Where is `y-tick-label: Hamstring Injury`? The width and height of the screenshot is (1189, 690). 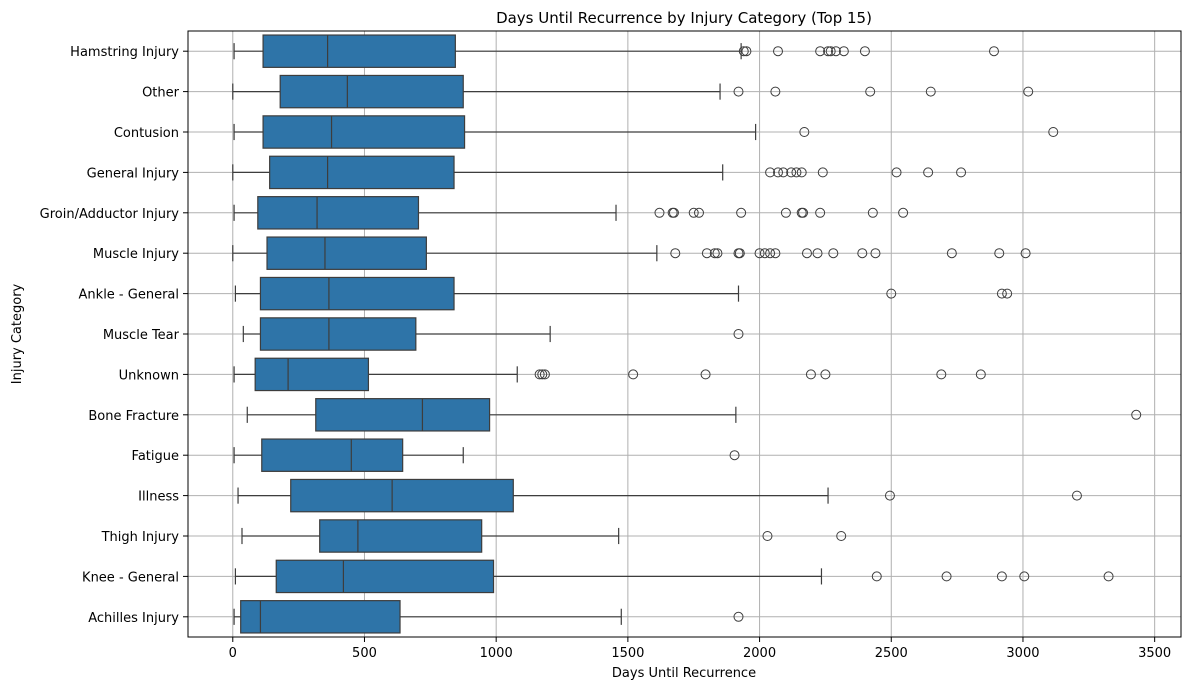
y-tick-label: Hamstring Injury is located at coordinates (124, 52).